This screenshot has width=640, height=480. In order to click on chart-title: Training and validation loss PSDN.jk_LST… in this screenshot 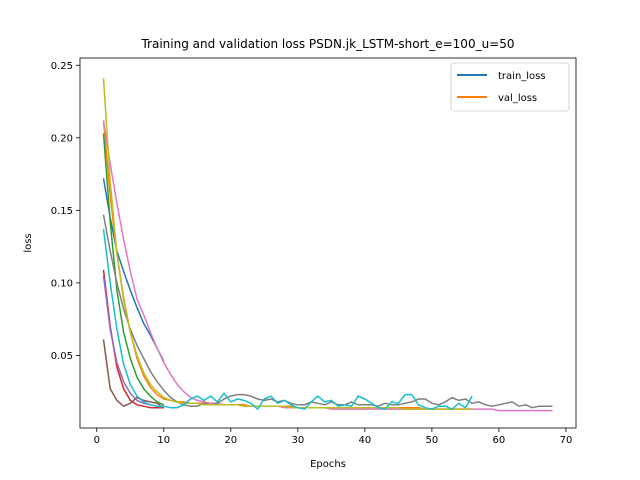, I will do `click(327, 44)`.